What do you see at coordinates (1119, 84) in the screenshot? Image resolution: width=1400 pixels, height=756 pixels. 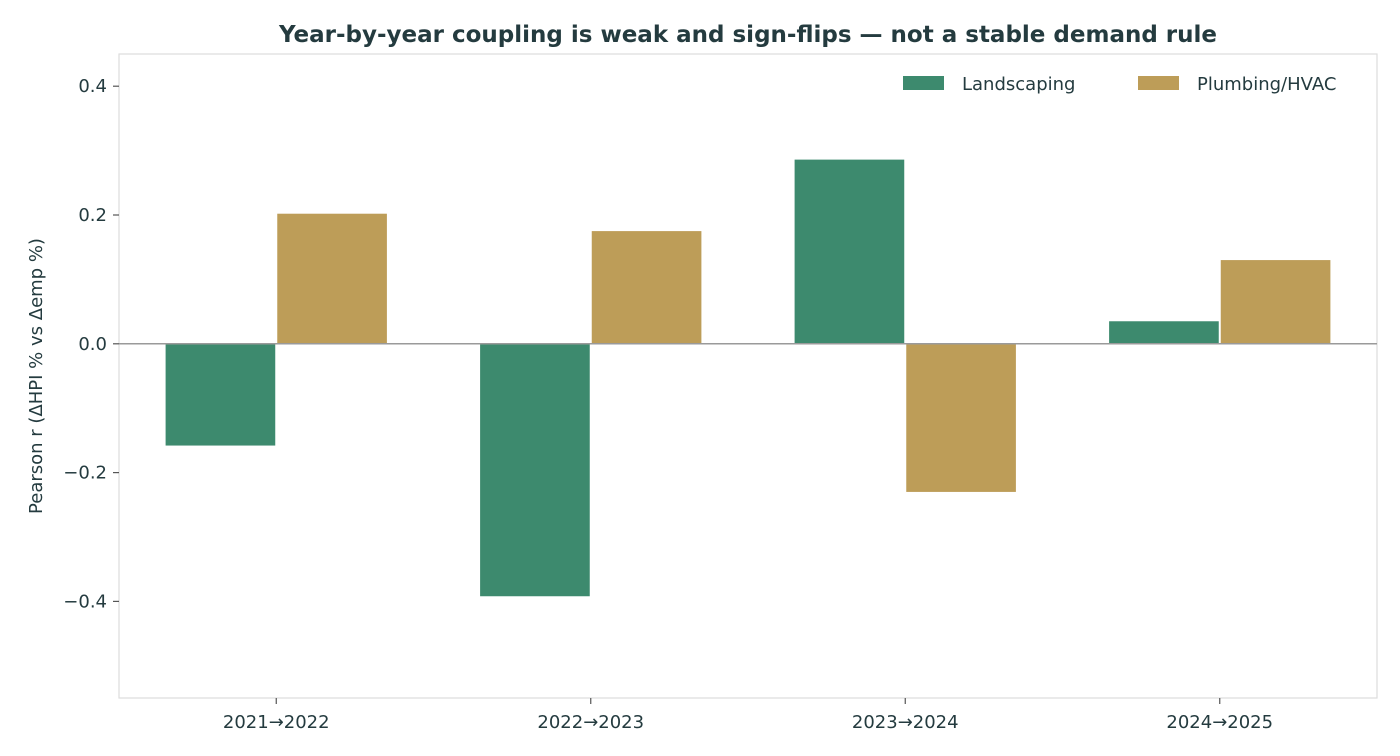 I see `legend: Landscaping Plumbing/HVAC` at bounding box center [1119, 84].